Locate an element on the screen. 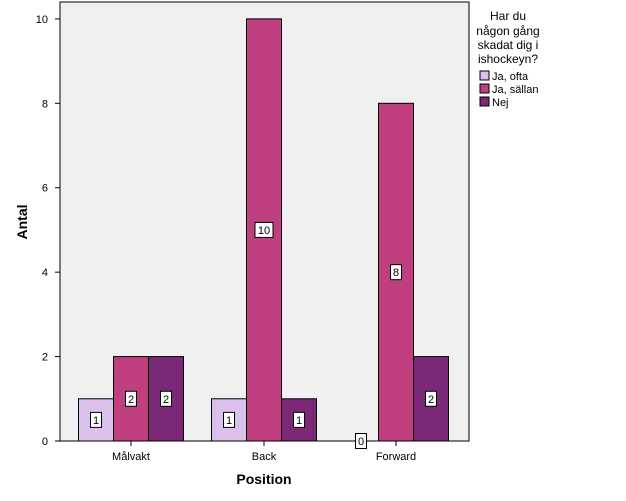 The height and width of the screenshot is (501, 626). data-label-box-back-nej is located at coordinates (299, 419).